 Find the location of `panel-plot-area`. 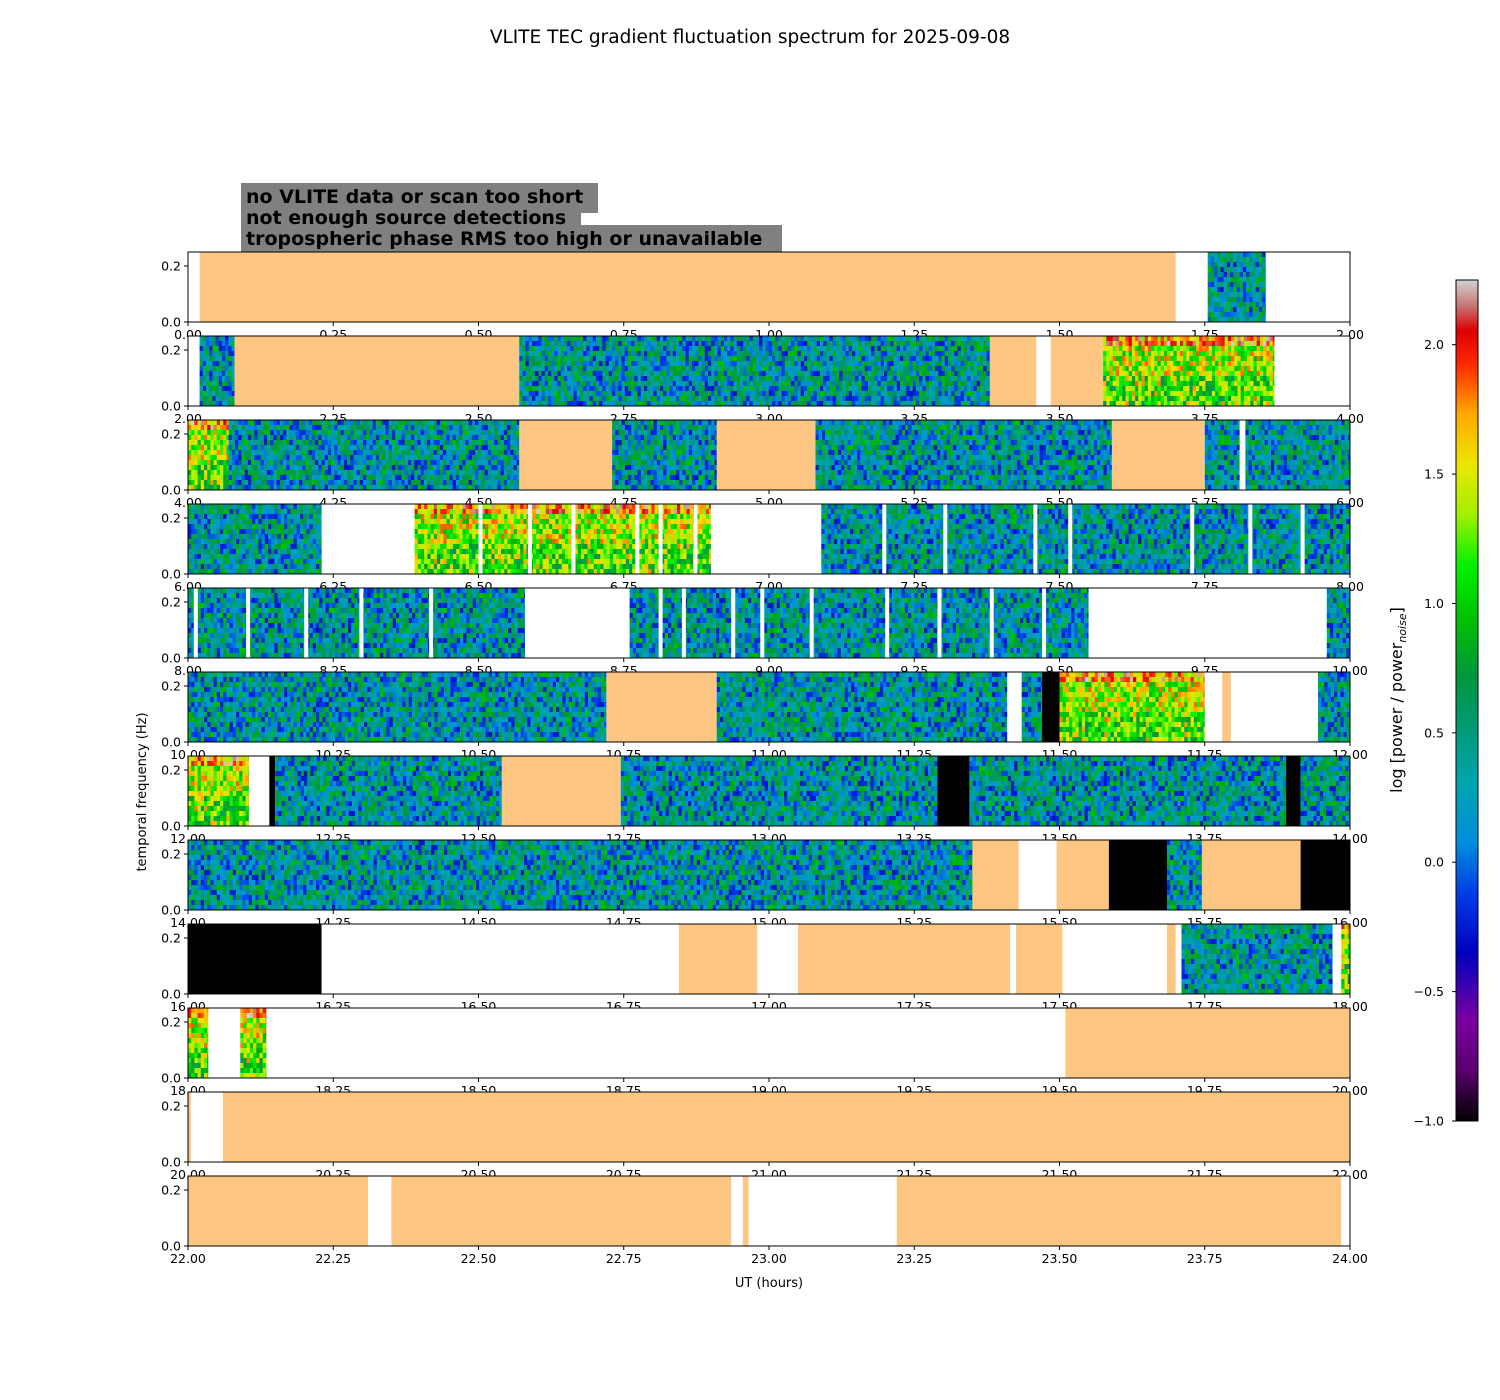

panel-plot-area is located at coordinates (769, 287).